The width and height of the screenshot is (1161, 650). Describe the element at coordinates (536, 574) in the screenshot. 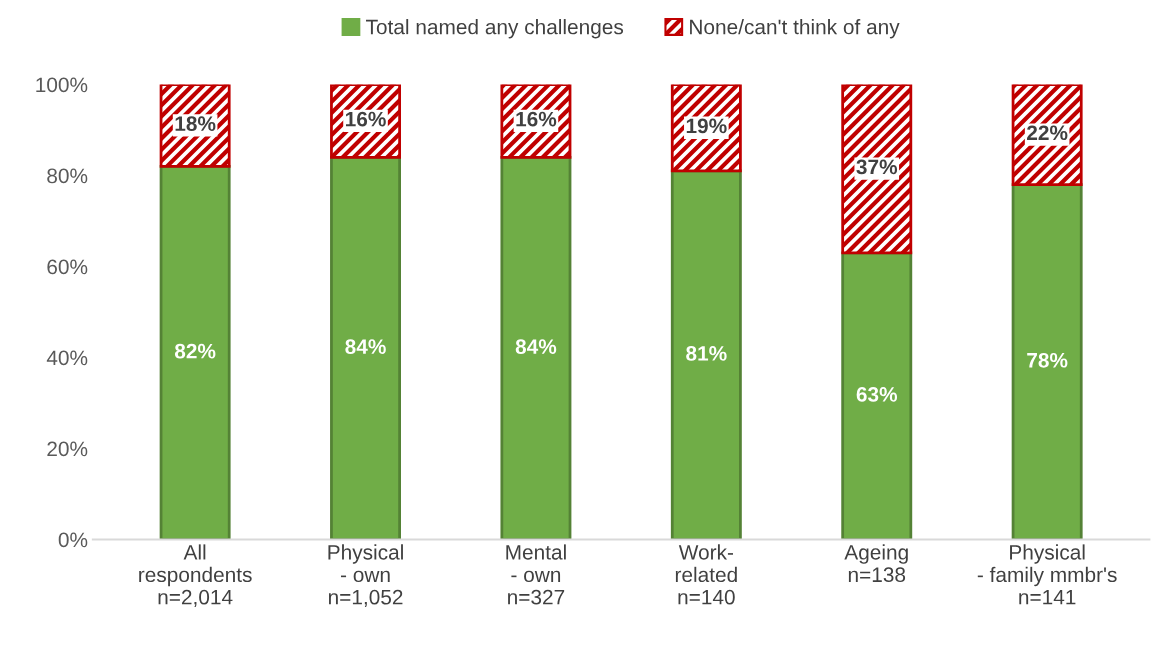

I see `x-tick-label: Mental - own n=327` at that location.